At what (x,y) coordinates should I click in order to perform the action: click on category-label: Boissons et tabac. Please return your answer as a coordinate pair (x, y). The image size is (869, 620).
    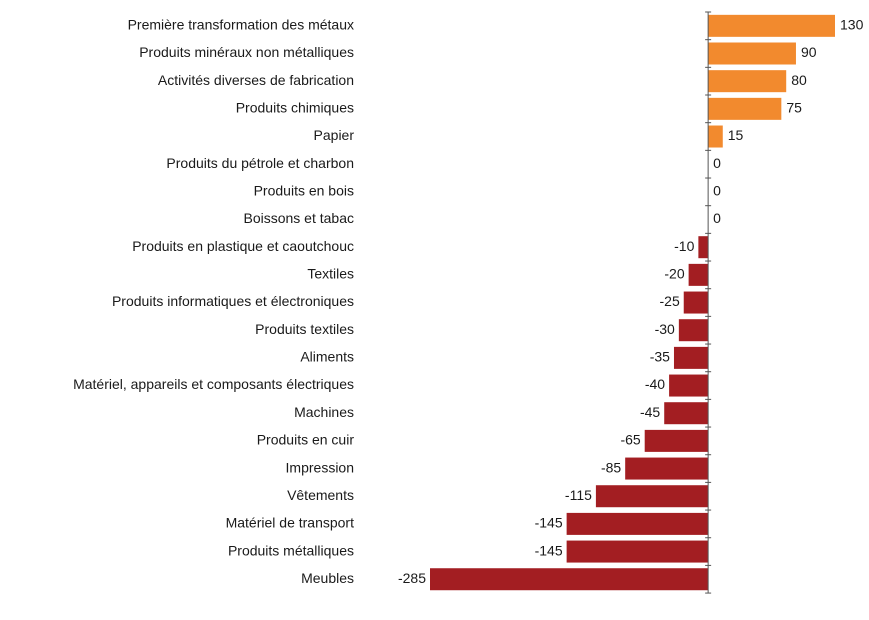
    Looking at the image, I should click on (298, 218).